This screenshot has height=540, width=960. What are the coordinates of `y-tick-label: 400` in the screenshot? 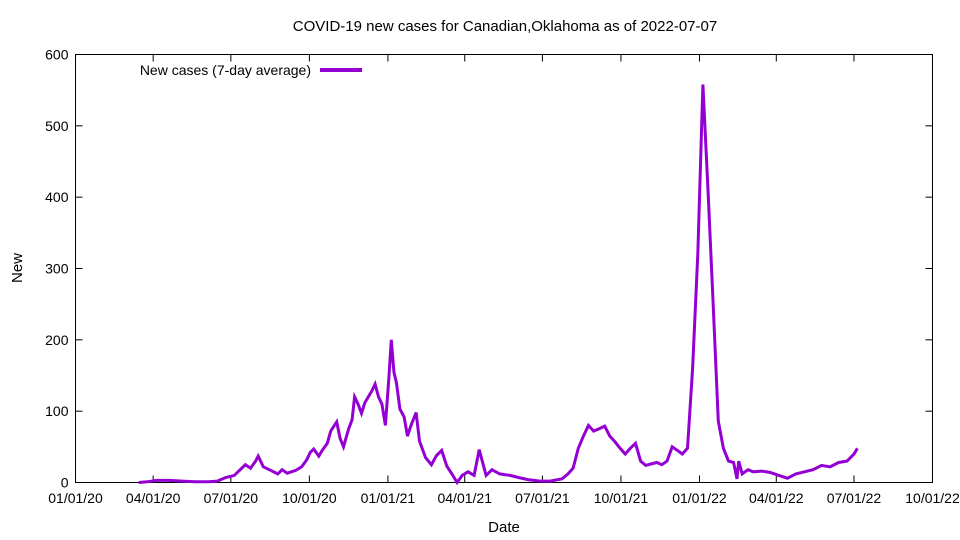 It's located at (57, 197).